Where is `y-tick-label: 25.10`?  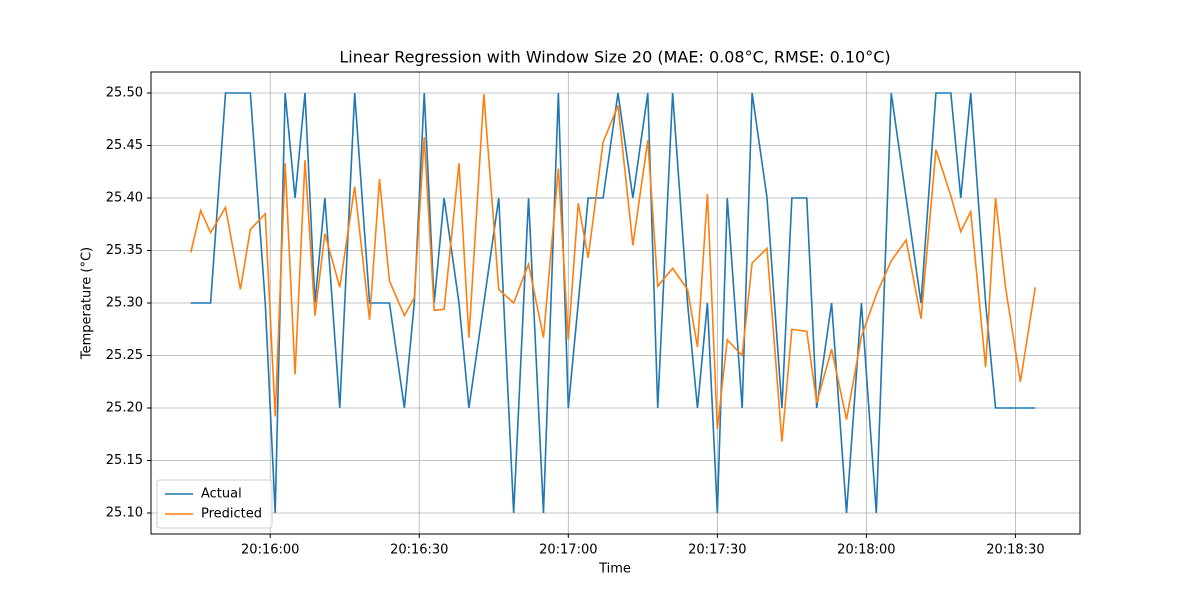
y-tick-label: 25.10 is located at coordinates (124, 513).